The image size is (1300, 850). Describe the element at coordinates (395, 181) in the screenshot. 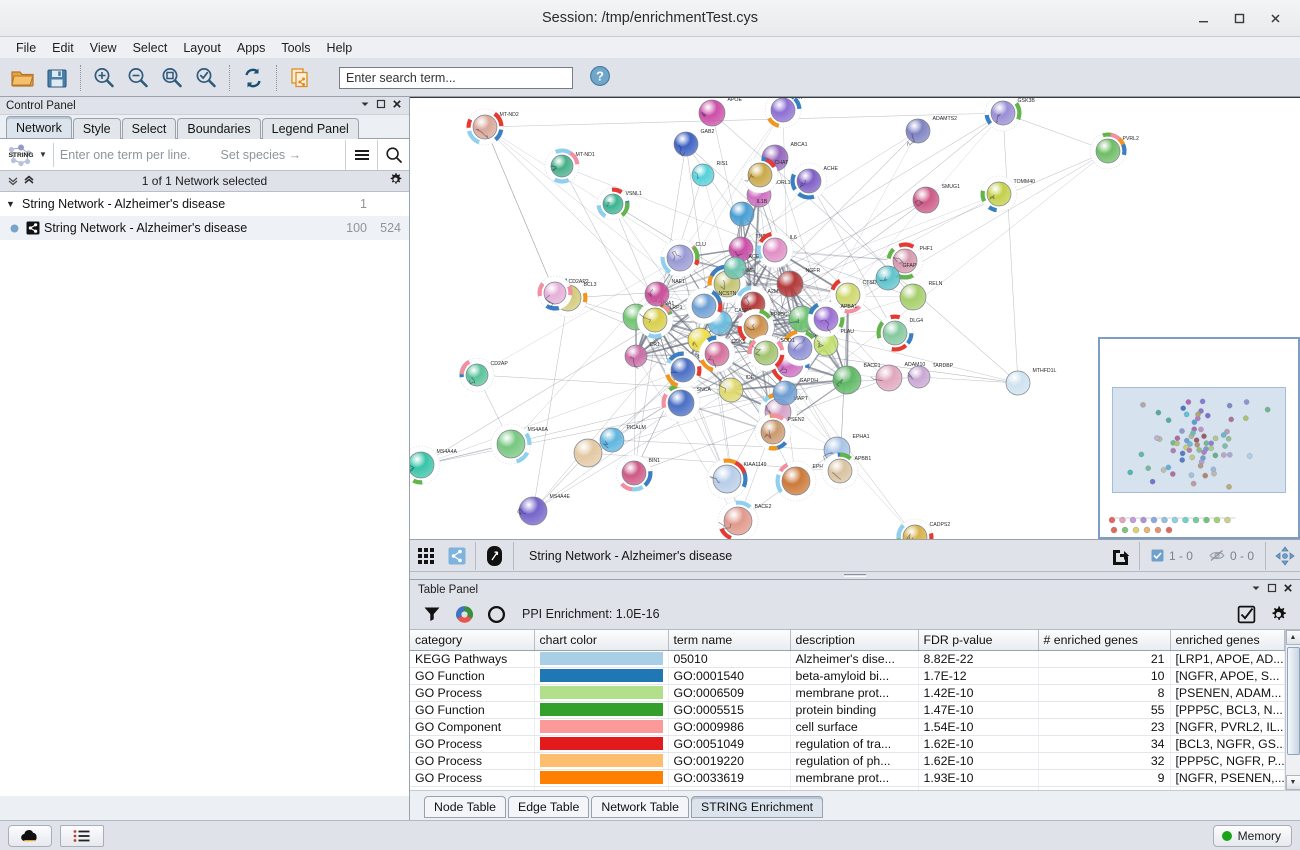

I see `settings-gear-icon` at that location.